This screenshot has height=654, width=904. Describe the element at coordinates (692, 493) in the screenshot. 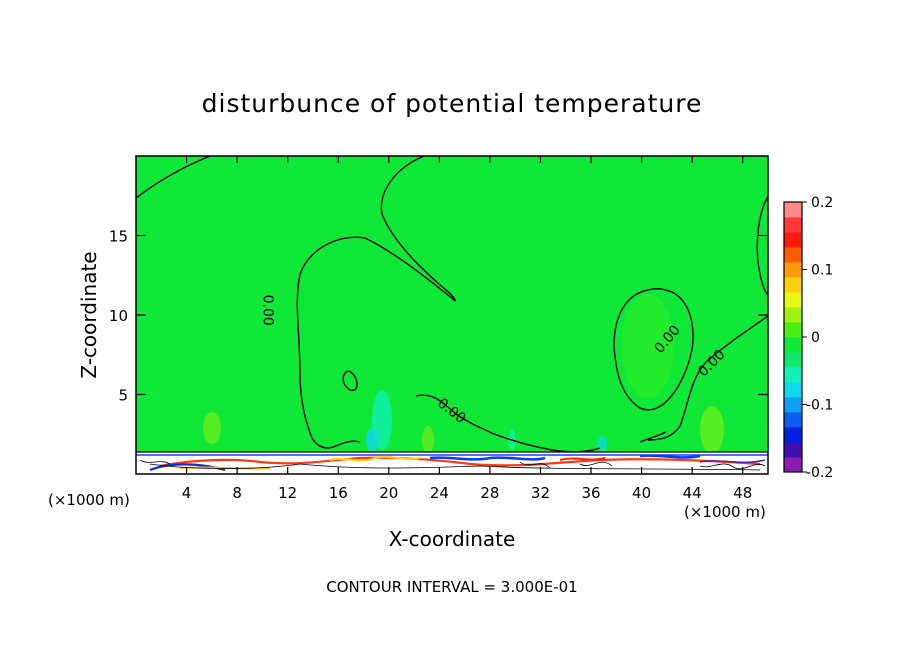

I see `x-tick-label: 44` at that location.